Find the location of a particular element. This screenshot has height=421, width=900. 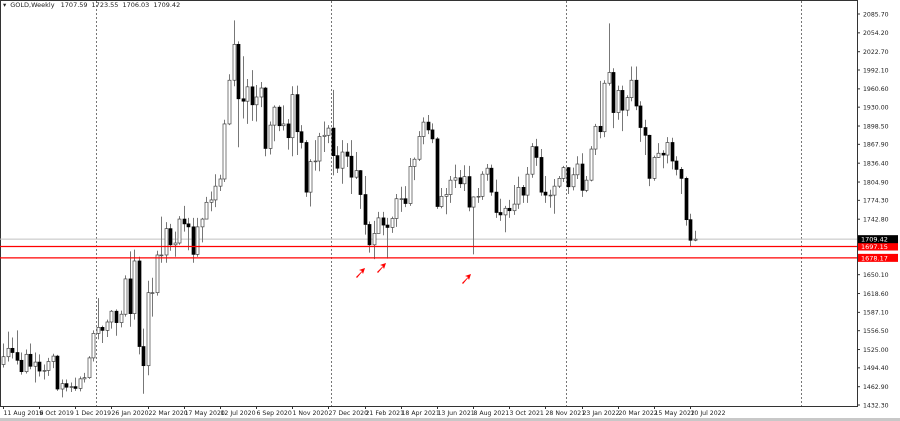

chart-tab-bar is located at coordinates (450, 419).